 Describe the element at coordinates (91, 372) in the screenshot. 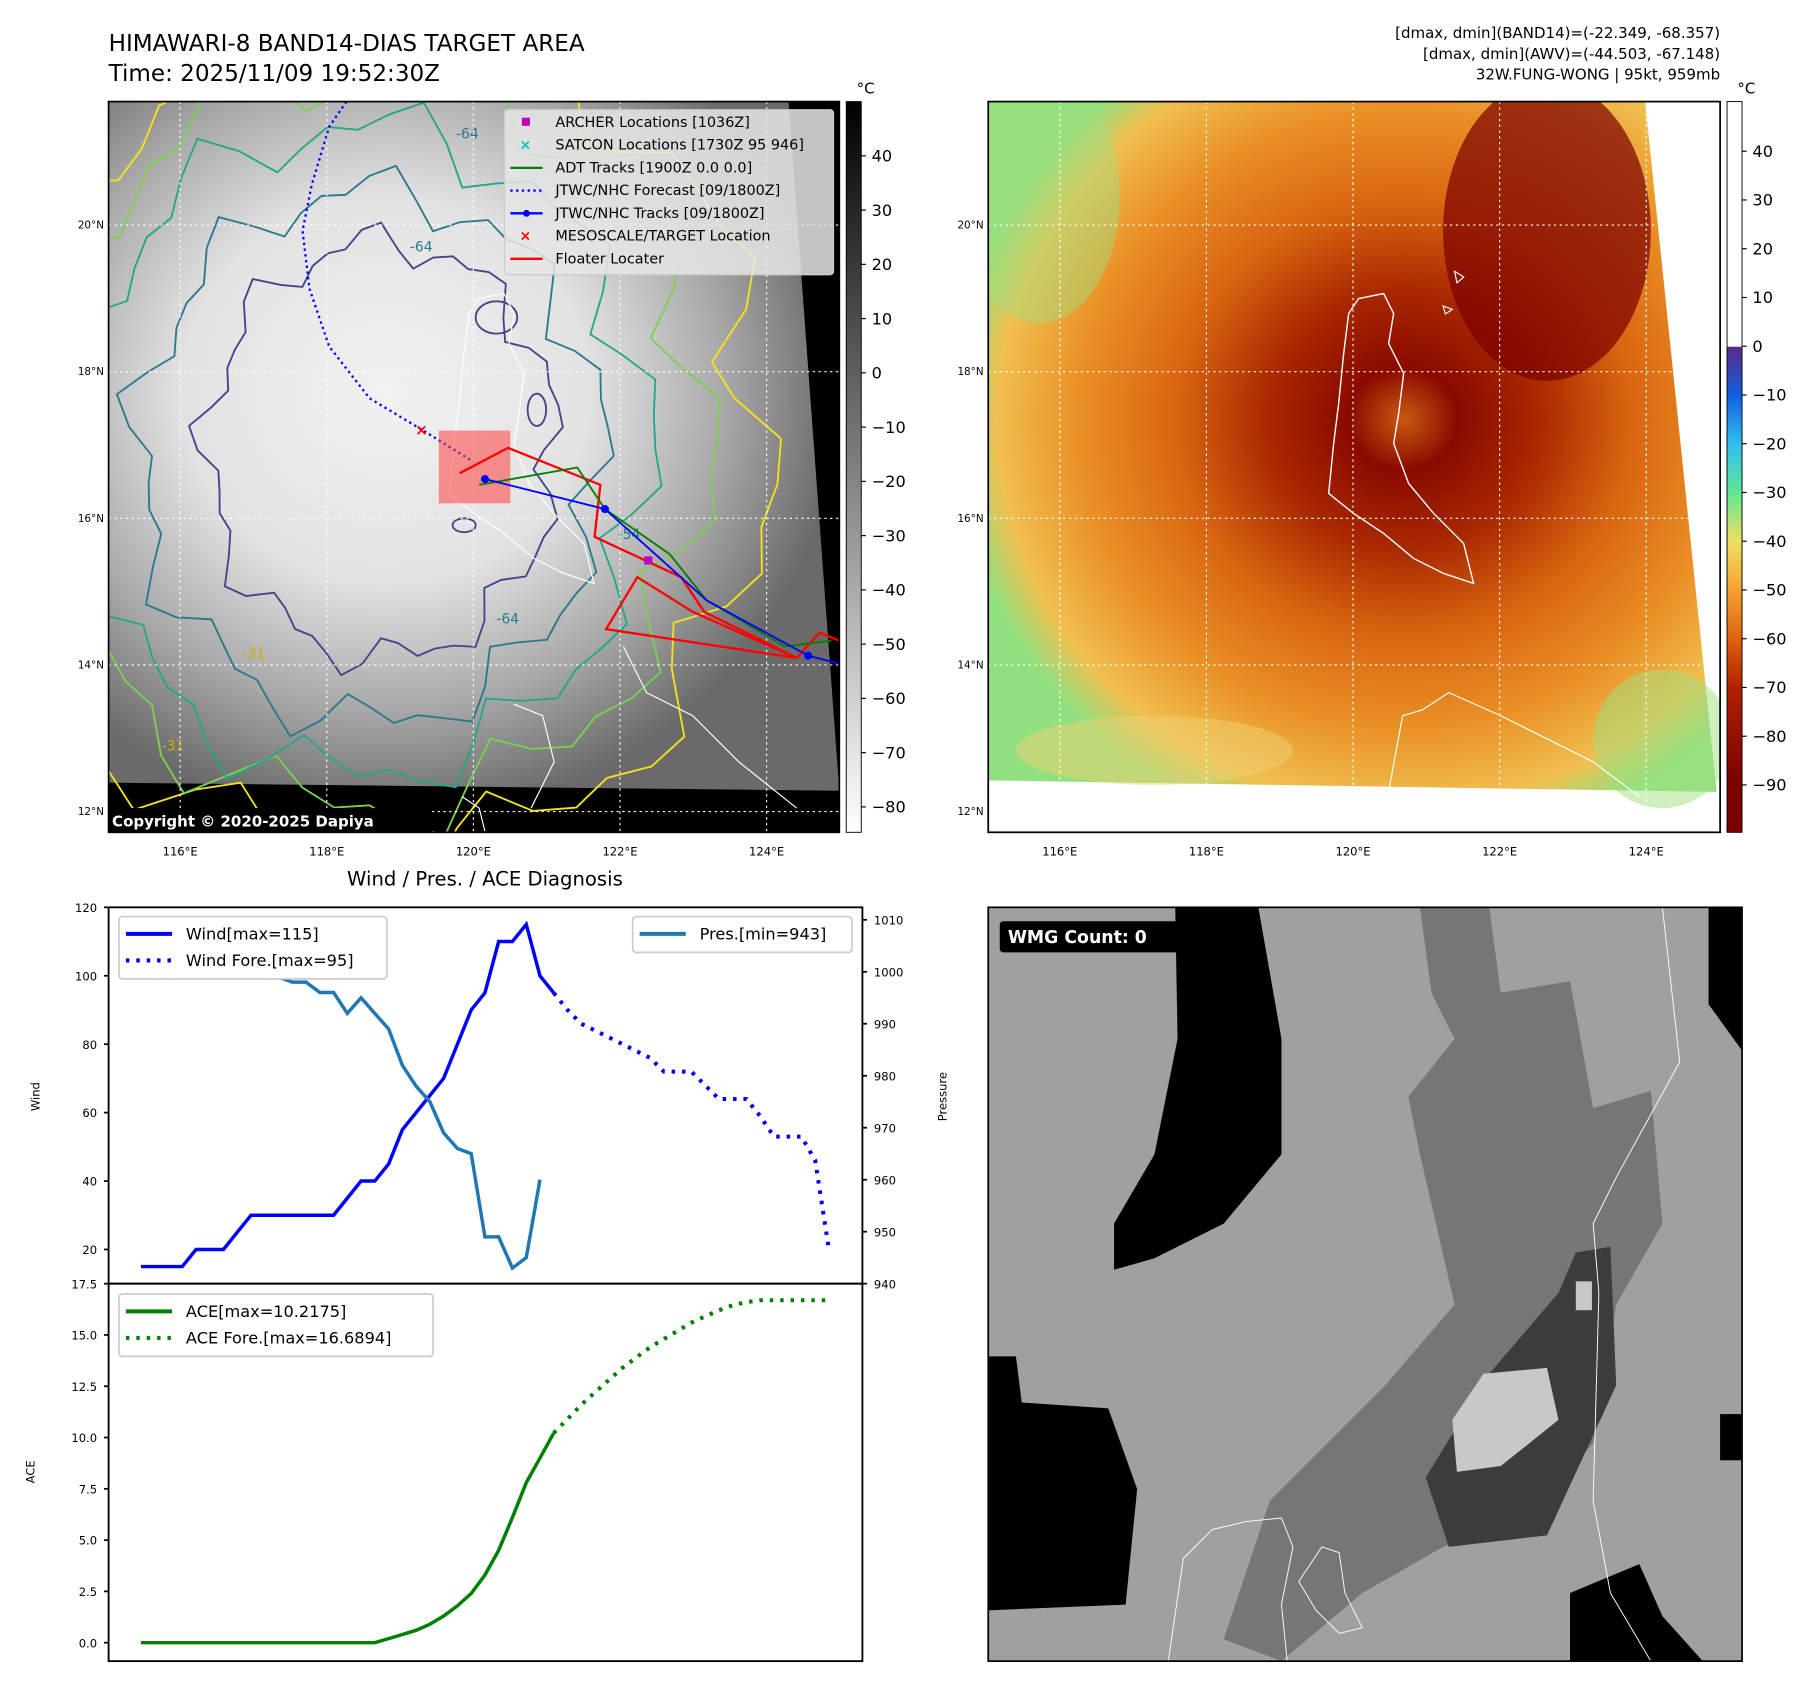

I see `lat-label: 18°N` at that location.